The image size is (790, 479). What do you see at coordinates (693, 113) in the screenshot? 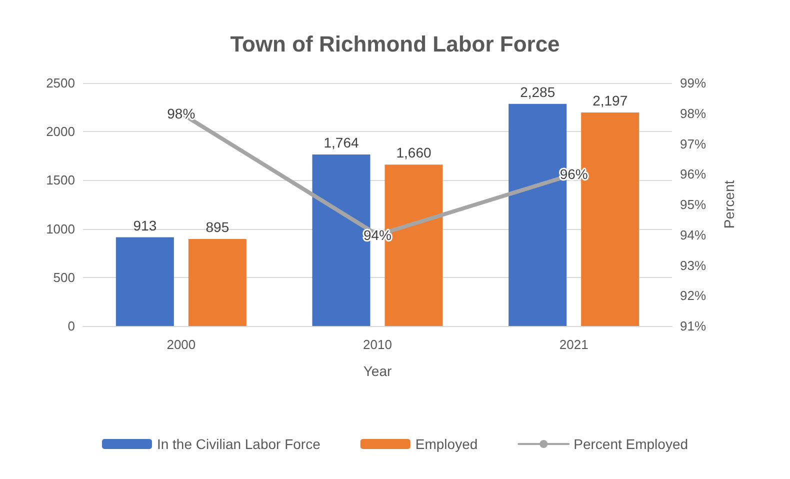
I see `y2-tick-label: 98%` at bounding box center [693, 113].